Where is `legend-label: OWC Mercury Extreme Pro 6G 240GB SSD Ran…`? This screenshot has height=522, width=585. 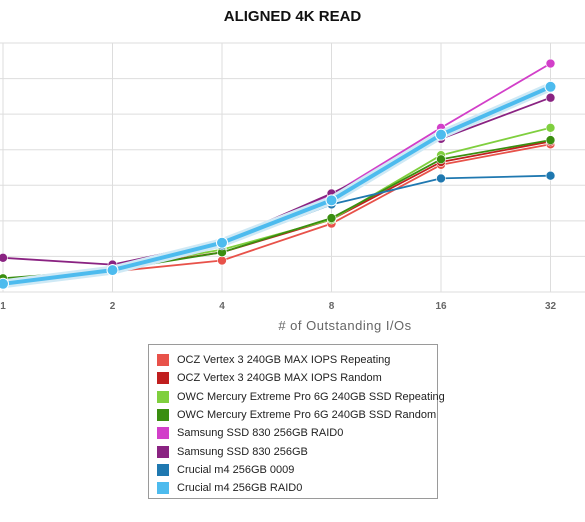 legend-label: OWC Mercury Extreme Pro 6G 240GB SSD Ran… is located at coordinates (307, 414).